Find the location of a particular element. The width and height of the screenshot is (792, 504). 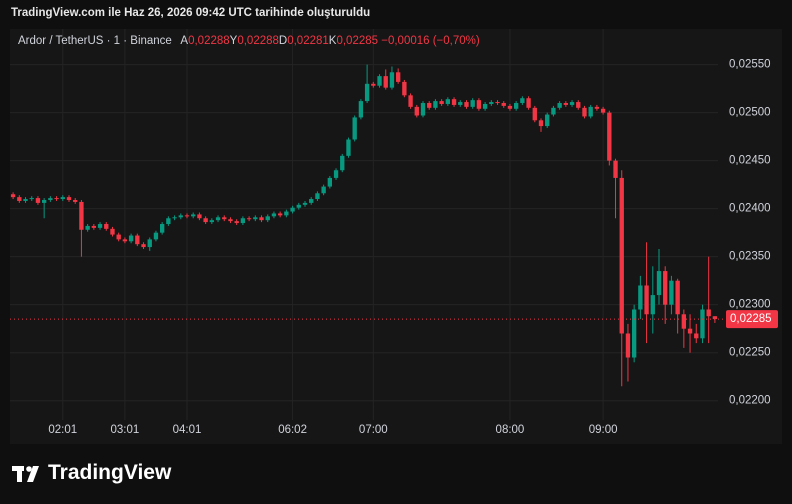

ohlc-key: Y is located at coordinates (233, 41).